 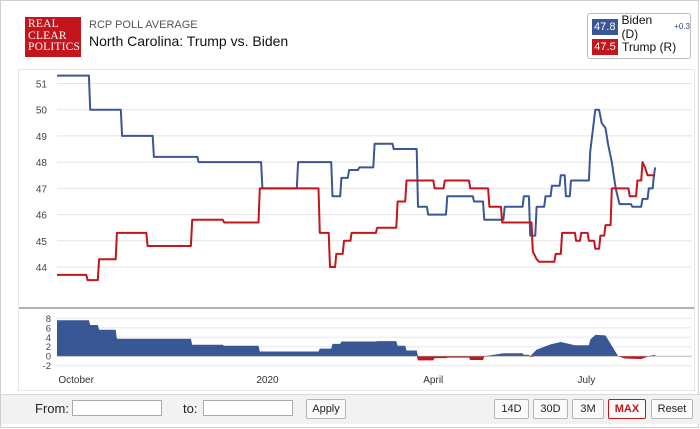 What do you see at coordinates (48, 357) in the screenshot?
I see `spread-tick-label: 0` at bounding box center [48, 357].